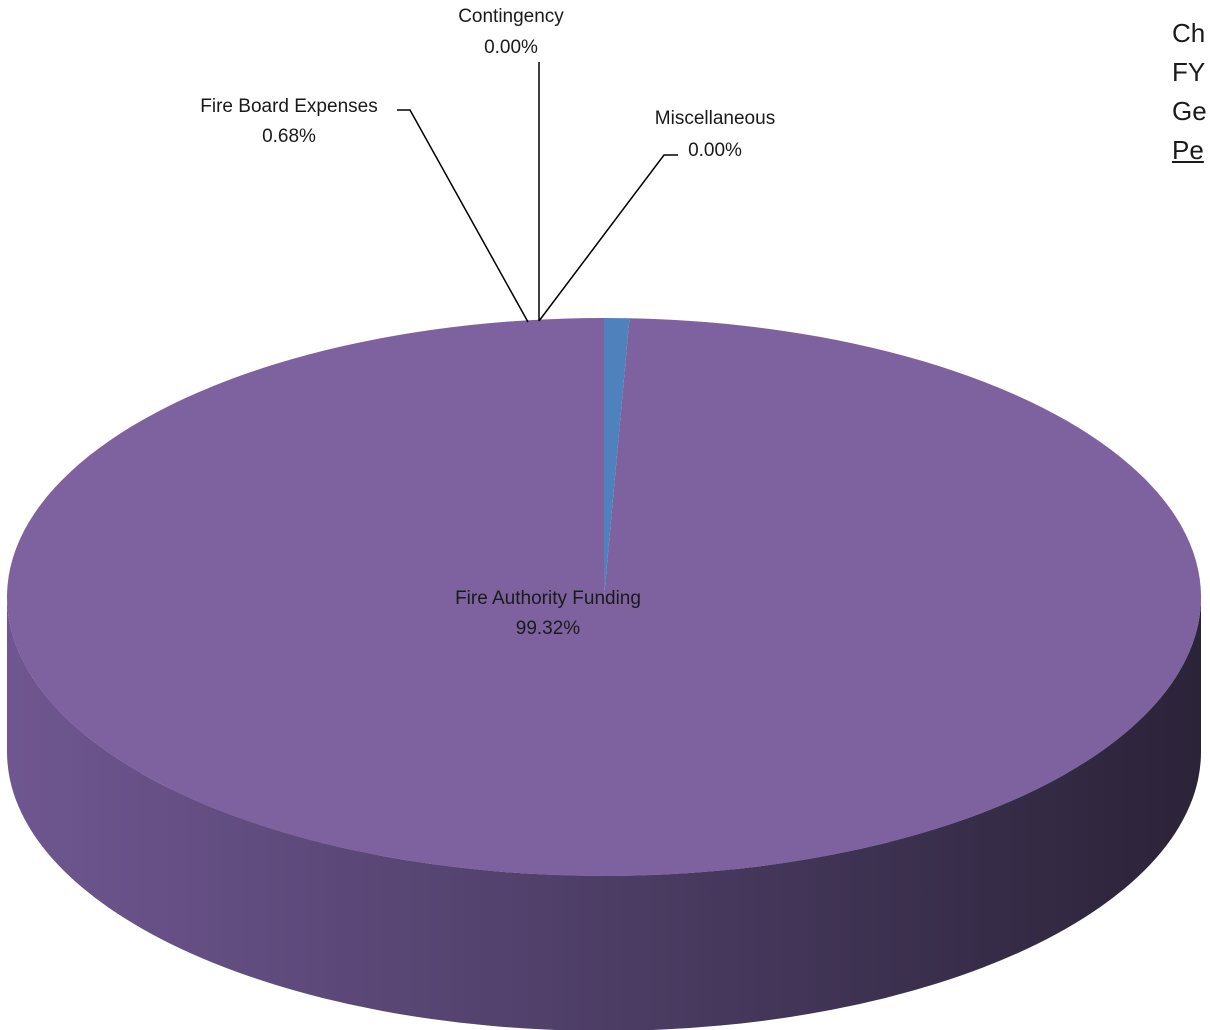 The image size is (1210, 1030). What do you see at coordinates (1188, 150) in the screenshot?
I see `chart-title-line-4: Pe` at bounding box center [1188, 150].